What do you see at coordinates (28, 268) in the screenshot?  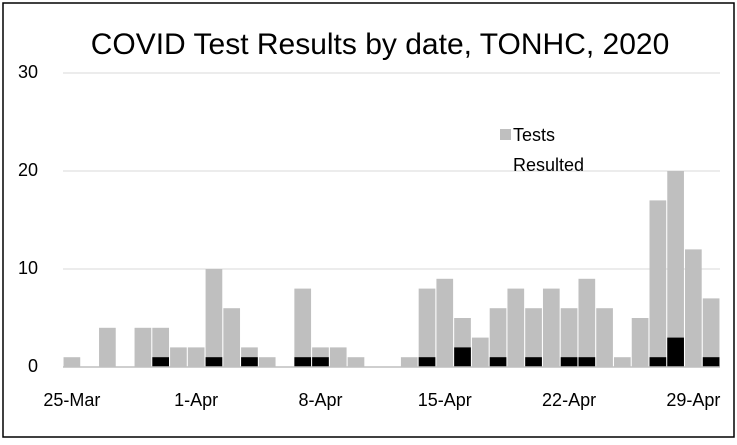 I see `y-tick-label: 10` at bounding box center [28, 268].